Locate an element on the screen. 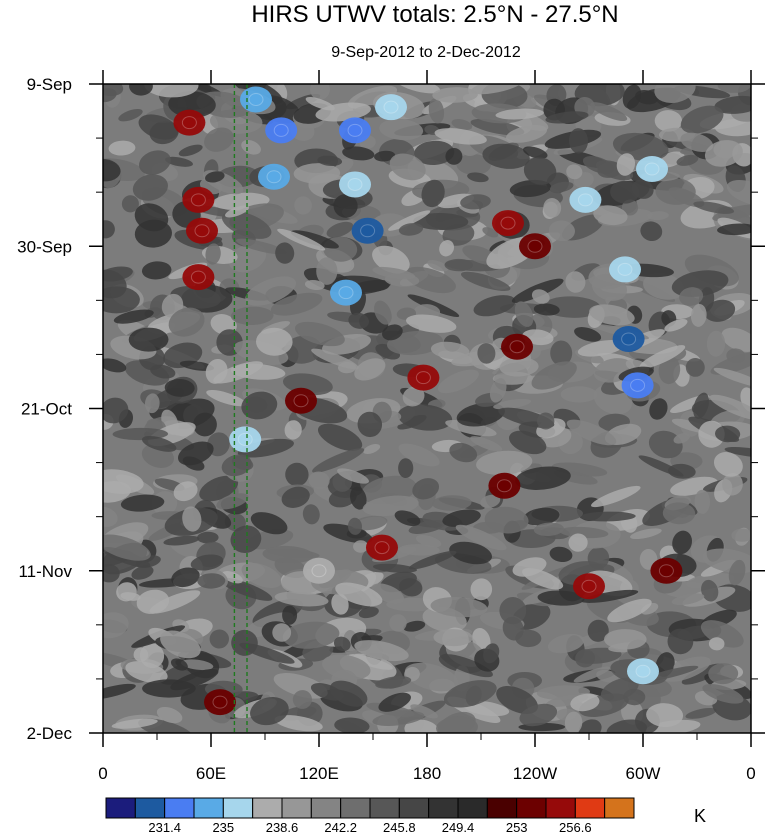 Image resolution: width=771 pixels, height=834 pixels. chart-title: HIRS UTWV totals: 2.5°N - 27.5°N is located at coordinates (434, 14).